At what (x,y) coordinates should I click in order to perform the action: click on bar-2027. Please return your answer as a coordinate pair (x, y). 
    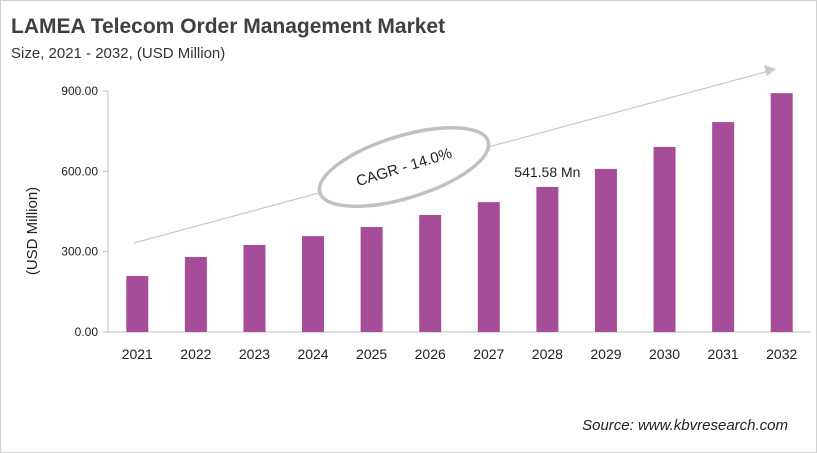
    Looking at the image, I should click on (488, 267).